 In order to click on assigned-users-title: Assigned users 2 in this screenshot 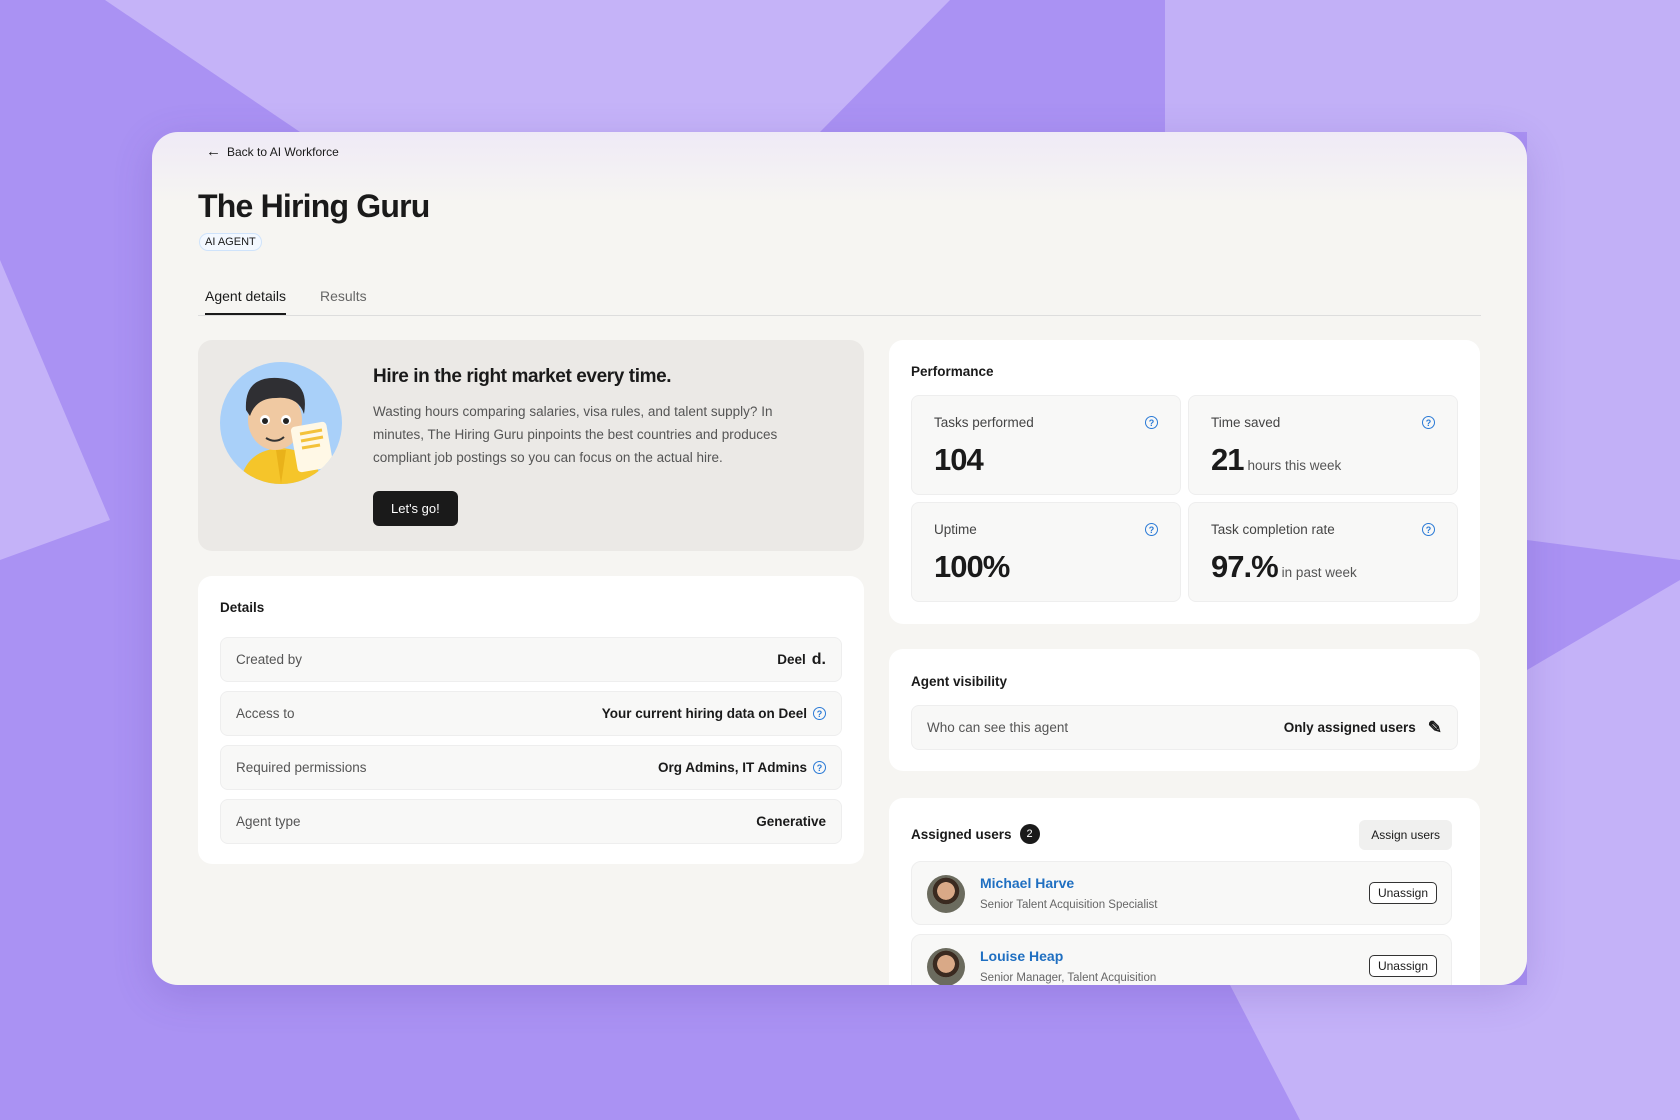, I will do `click(975, 834)`.